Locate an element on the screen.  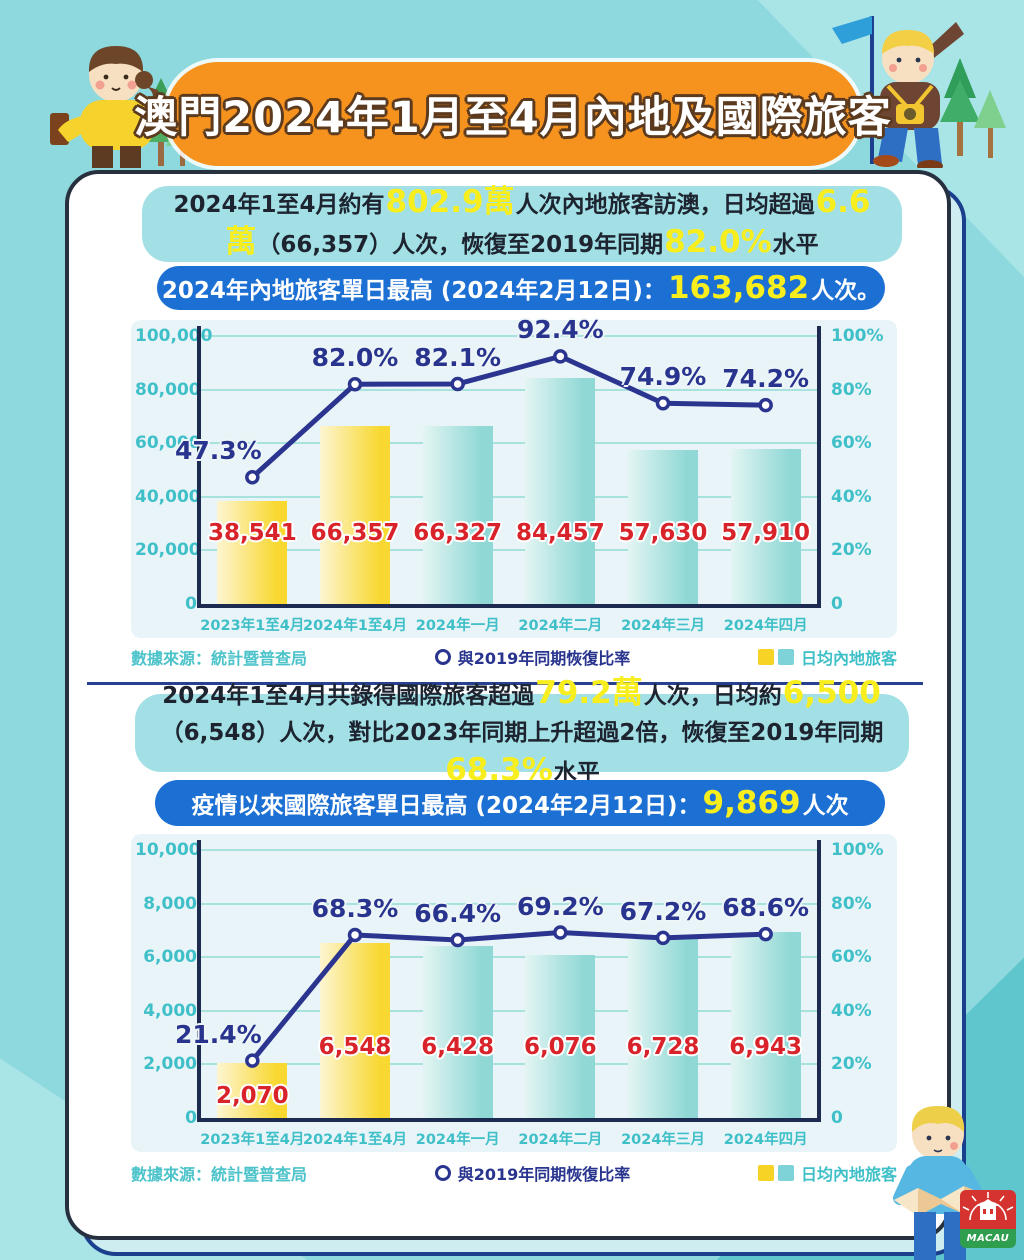
recovery-rate-label: 92.4% is located at coordinates (560, 330).